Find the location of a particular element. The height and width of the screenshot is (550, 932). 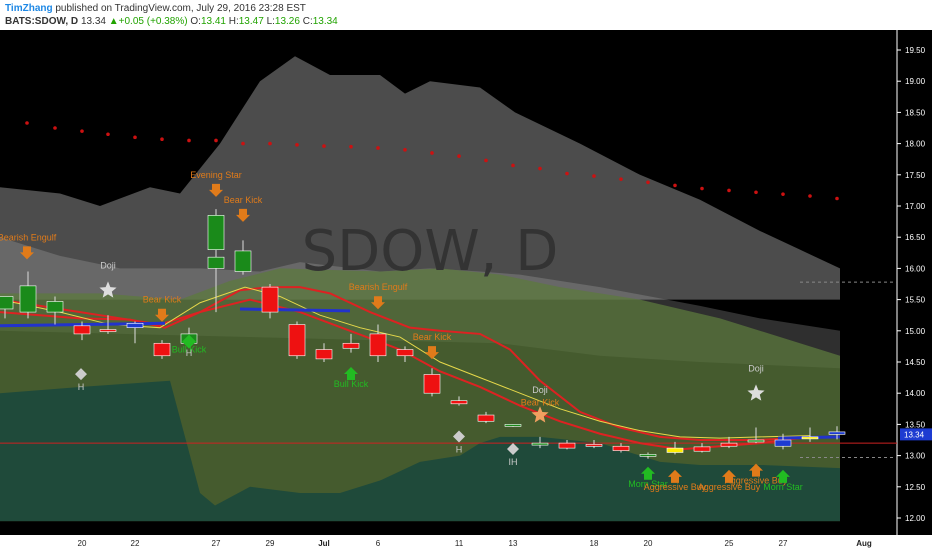

y-tick-label: 16.50 is located at coordinates (915, 237).